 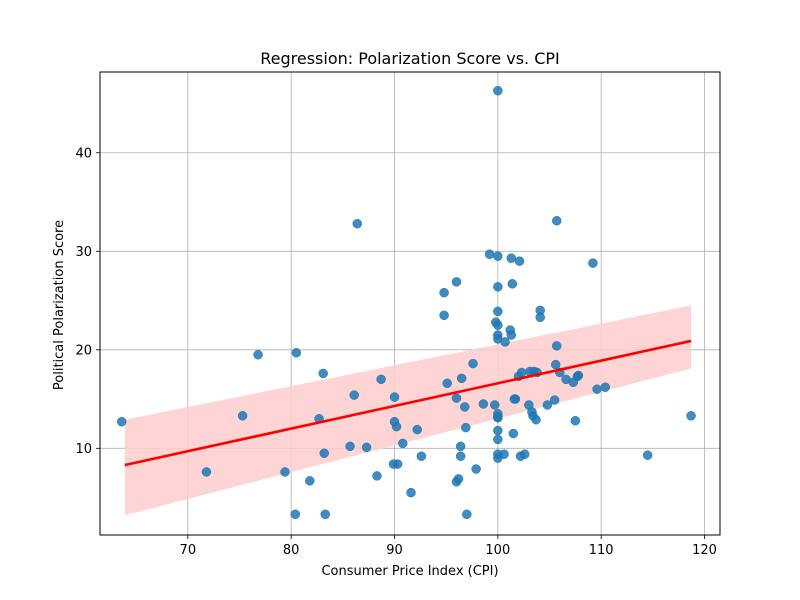 What do you see at coordinates (83, 153) in the screenshot?
I see `y-tick-label: 40` at bounding box center [83, 153].